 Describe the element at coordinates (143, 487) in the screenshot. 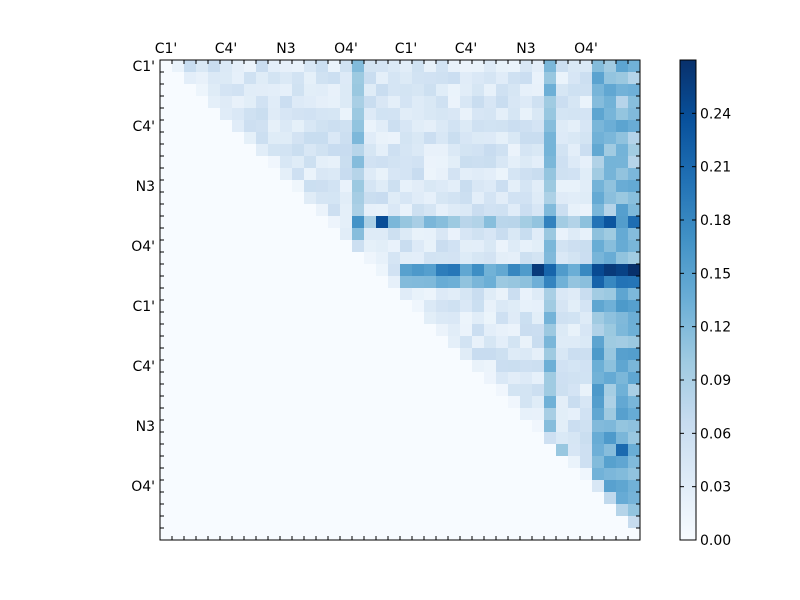

I see `y-tick-label: O4'` at that location.